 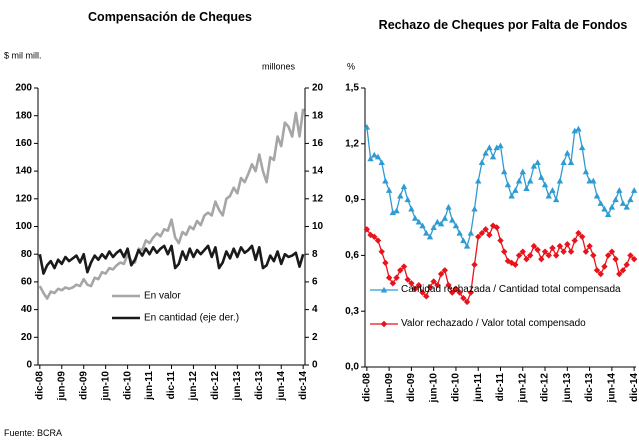 What do you see at coordinates (149, 386) in the screenshot?
I see `x-tick-label: jun-11` at bounding box center [149, 386].